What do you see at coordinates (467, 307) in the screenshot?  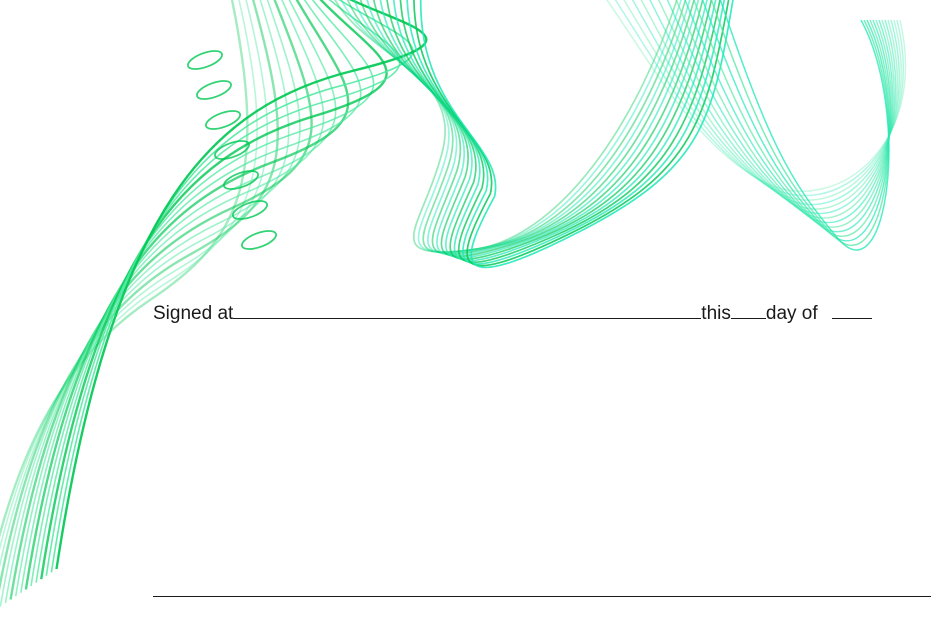 I see `place-blank` at bounding box center [467, 307].